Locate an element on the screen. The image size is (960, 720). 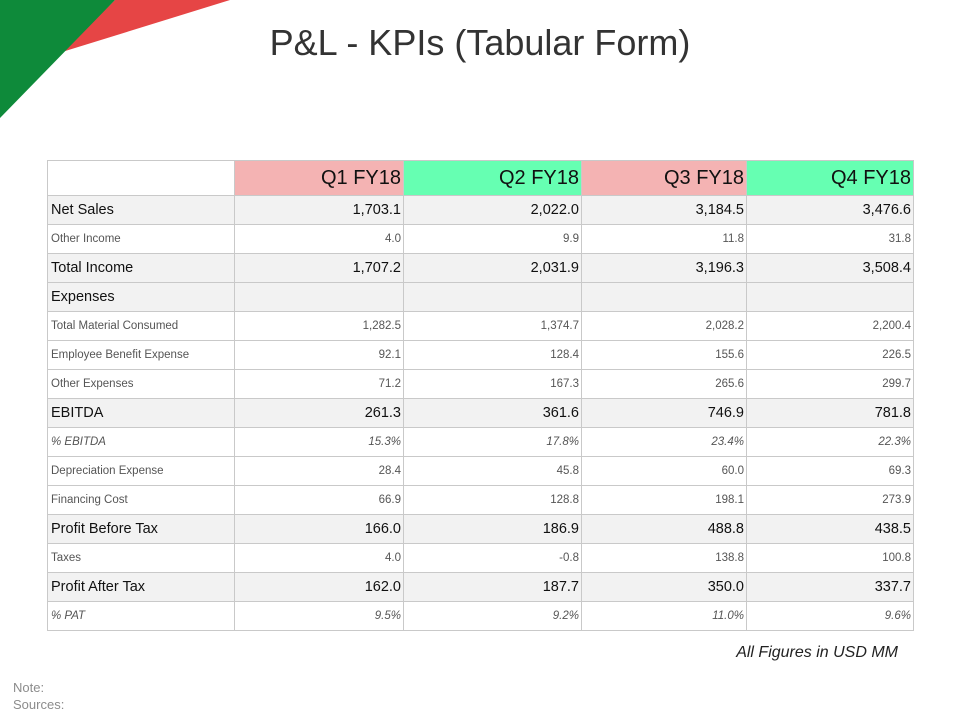
row-ebitda-percent: % EBITDA 15.3% 17.8% 23.4% 22.3% is located at coordinates (480, 442).